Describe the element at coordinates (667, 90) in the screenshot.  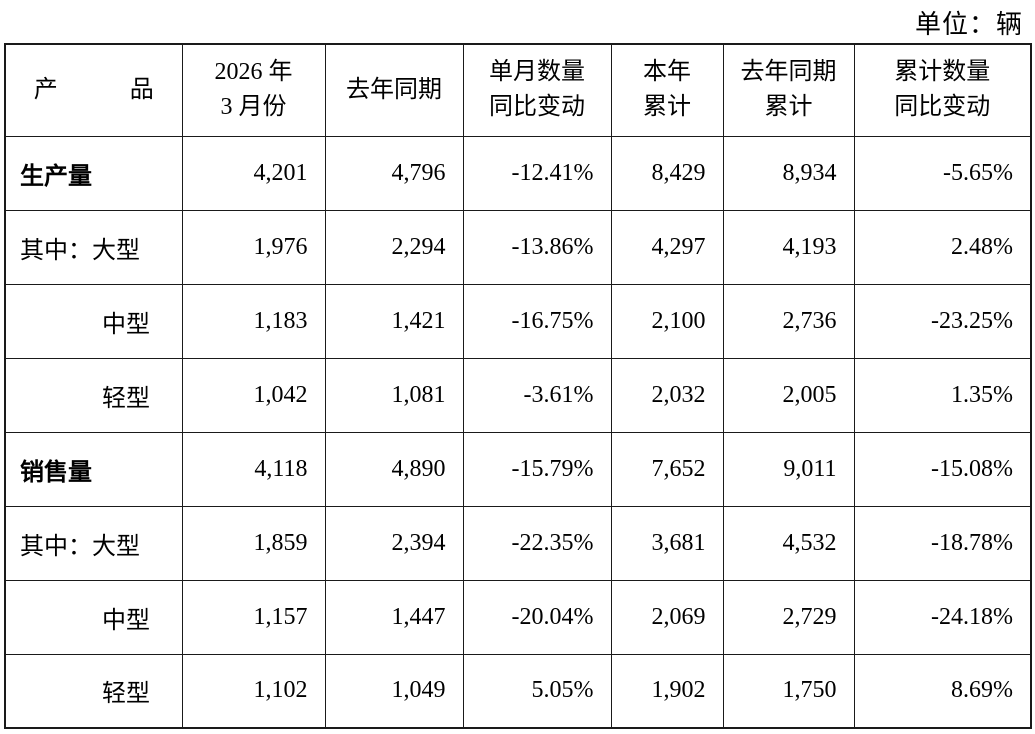
I see `column-header: 本年 累计` at that location.